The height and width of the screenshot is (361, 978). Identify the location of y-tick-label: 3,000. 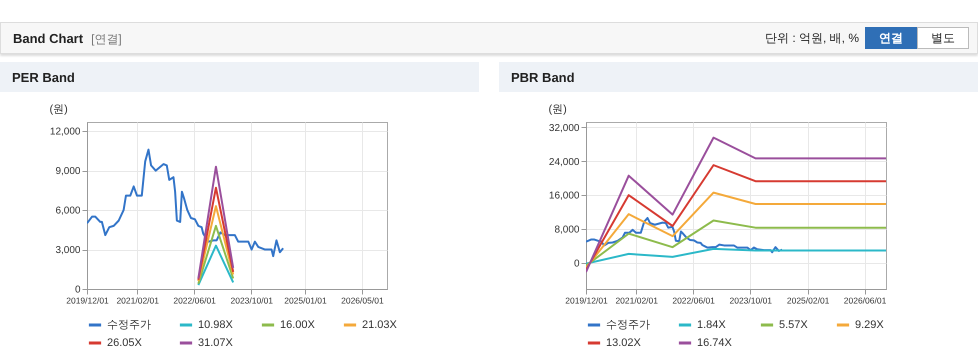
(68, 250).